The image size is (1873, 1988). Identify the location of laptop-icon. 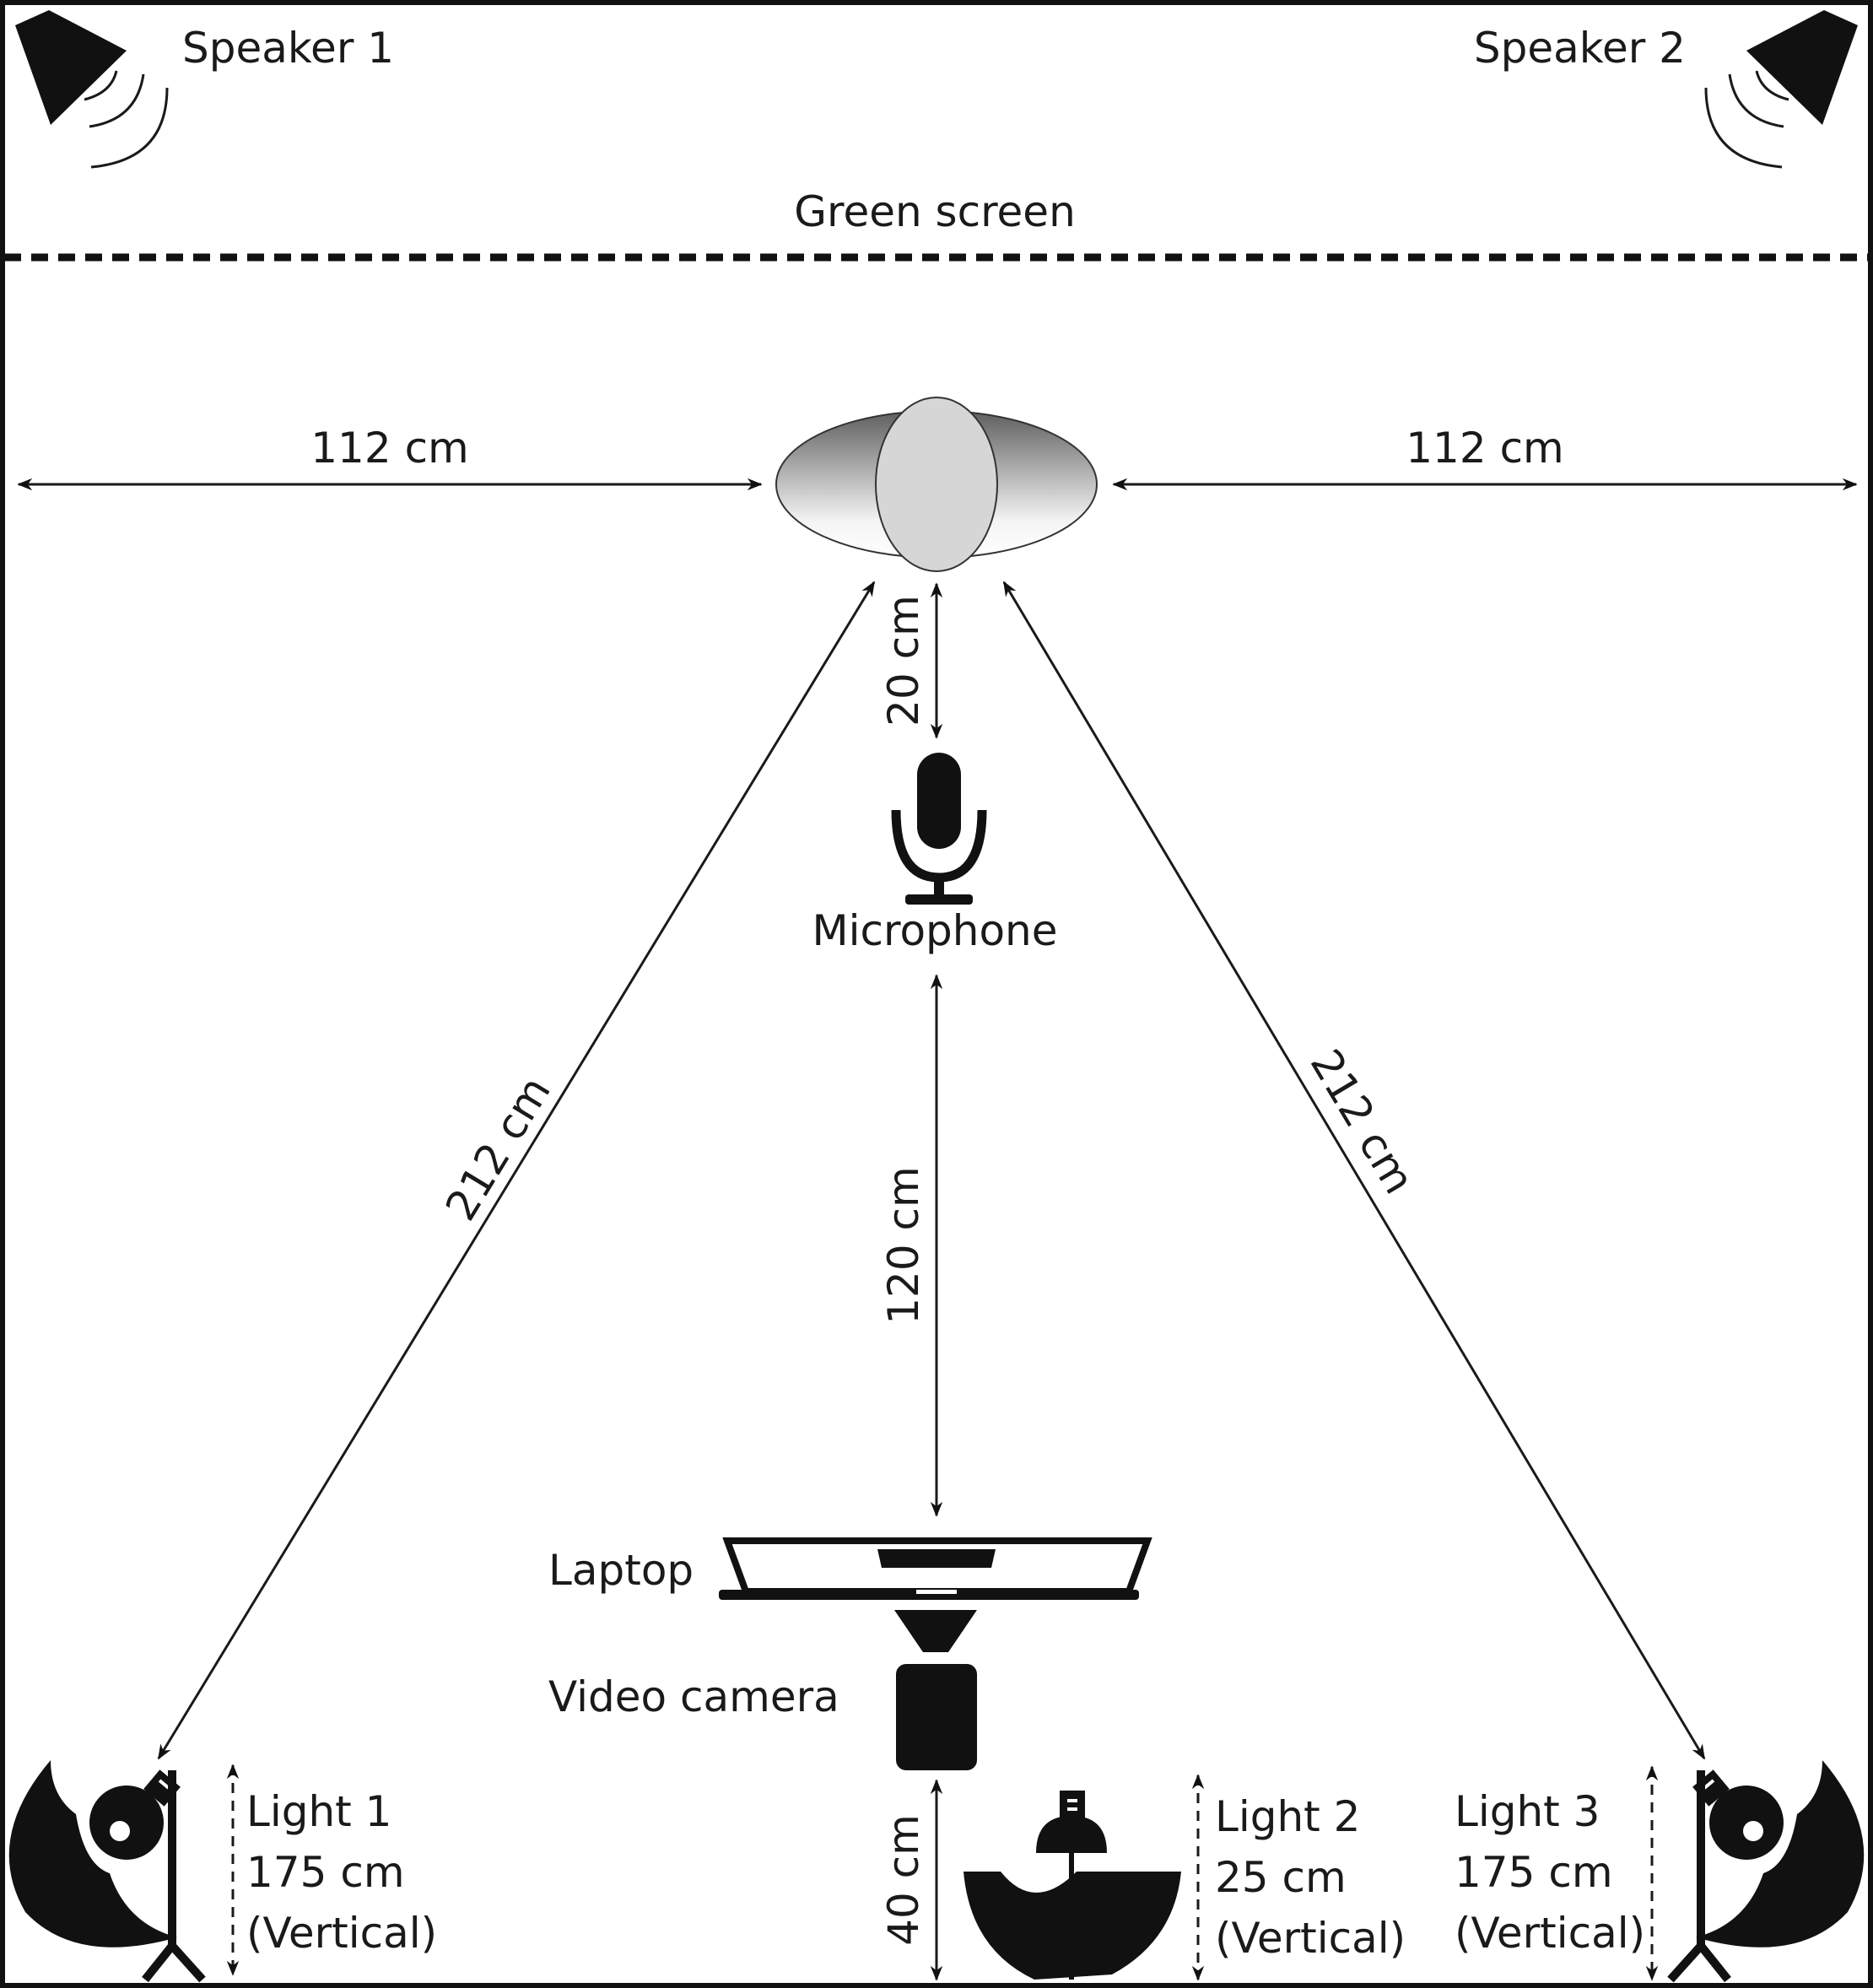
(935, 1568).